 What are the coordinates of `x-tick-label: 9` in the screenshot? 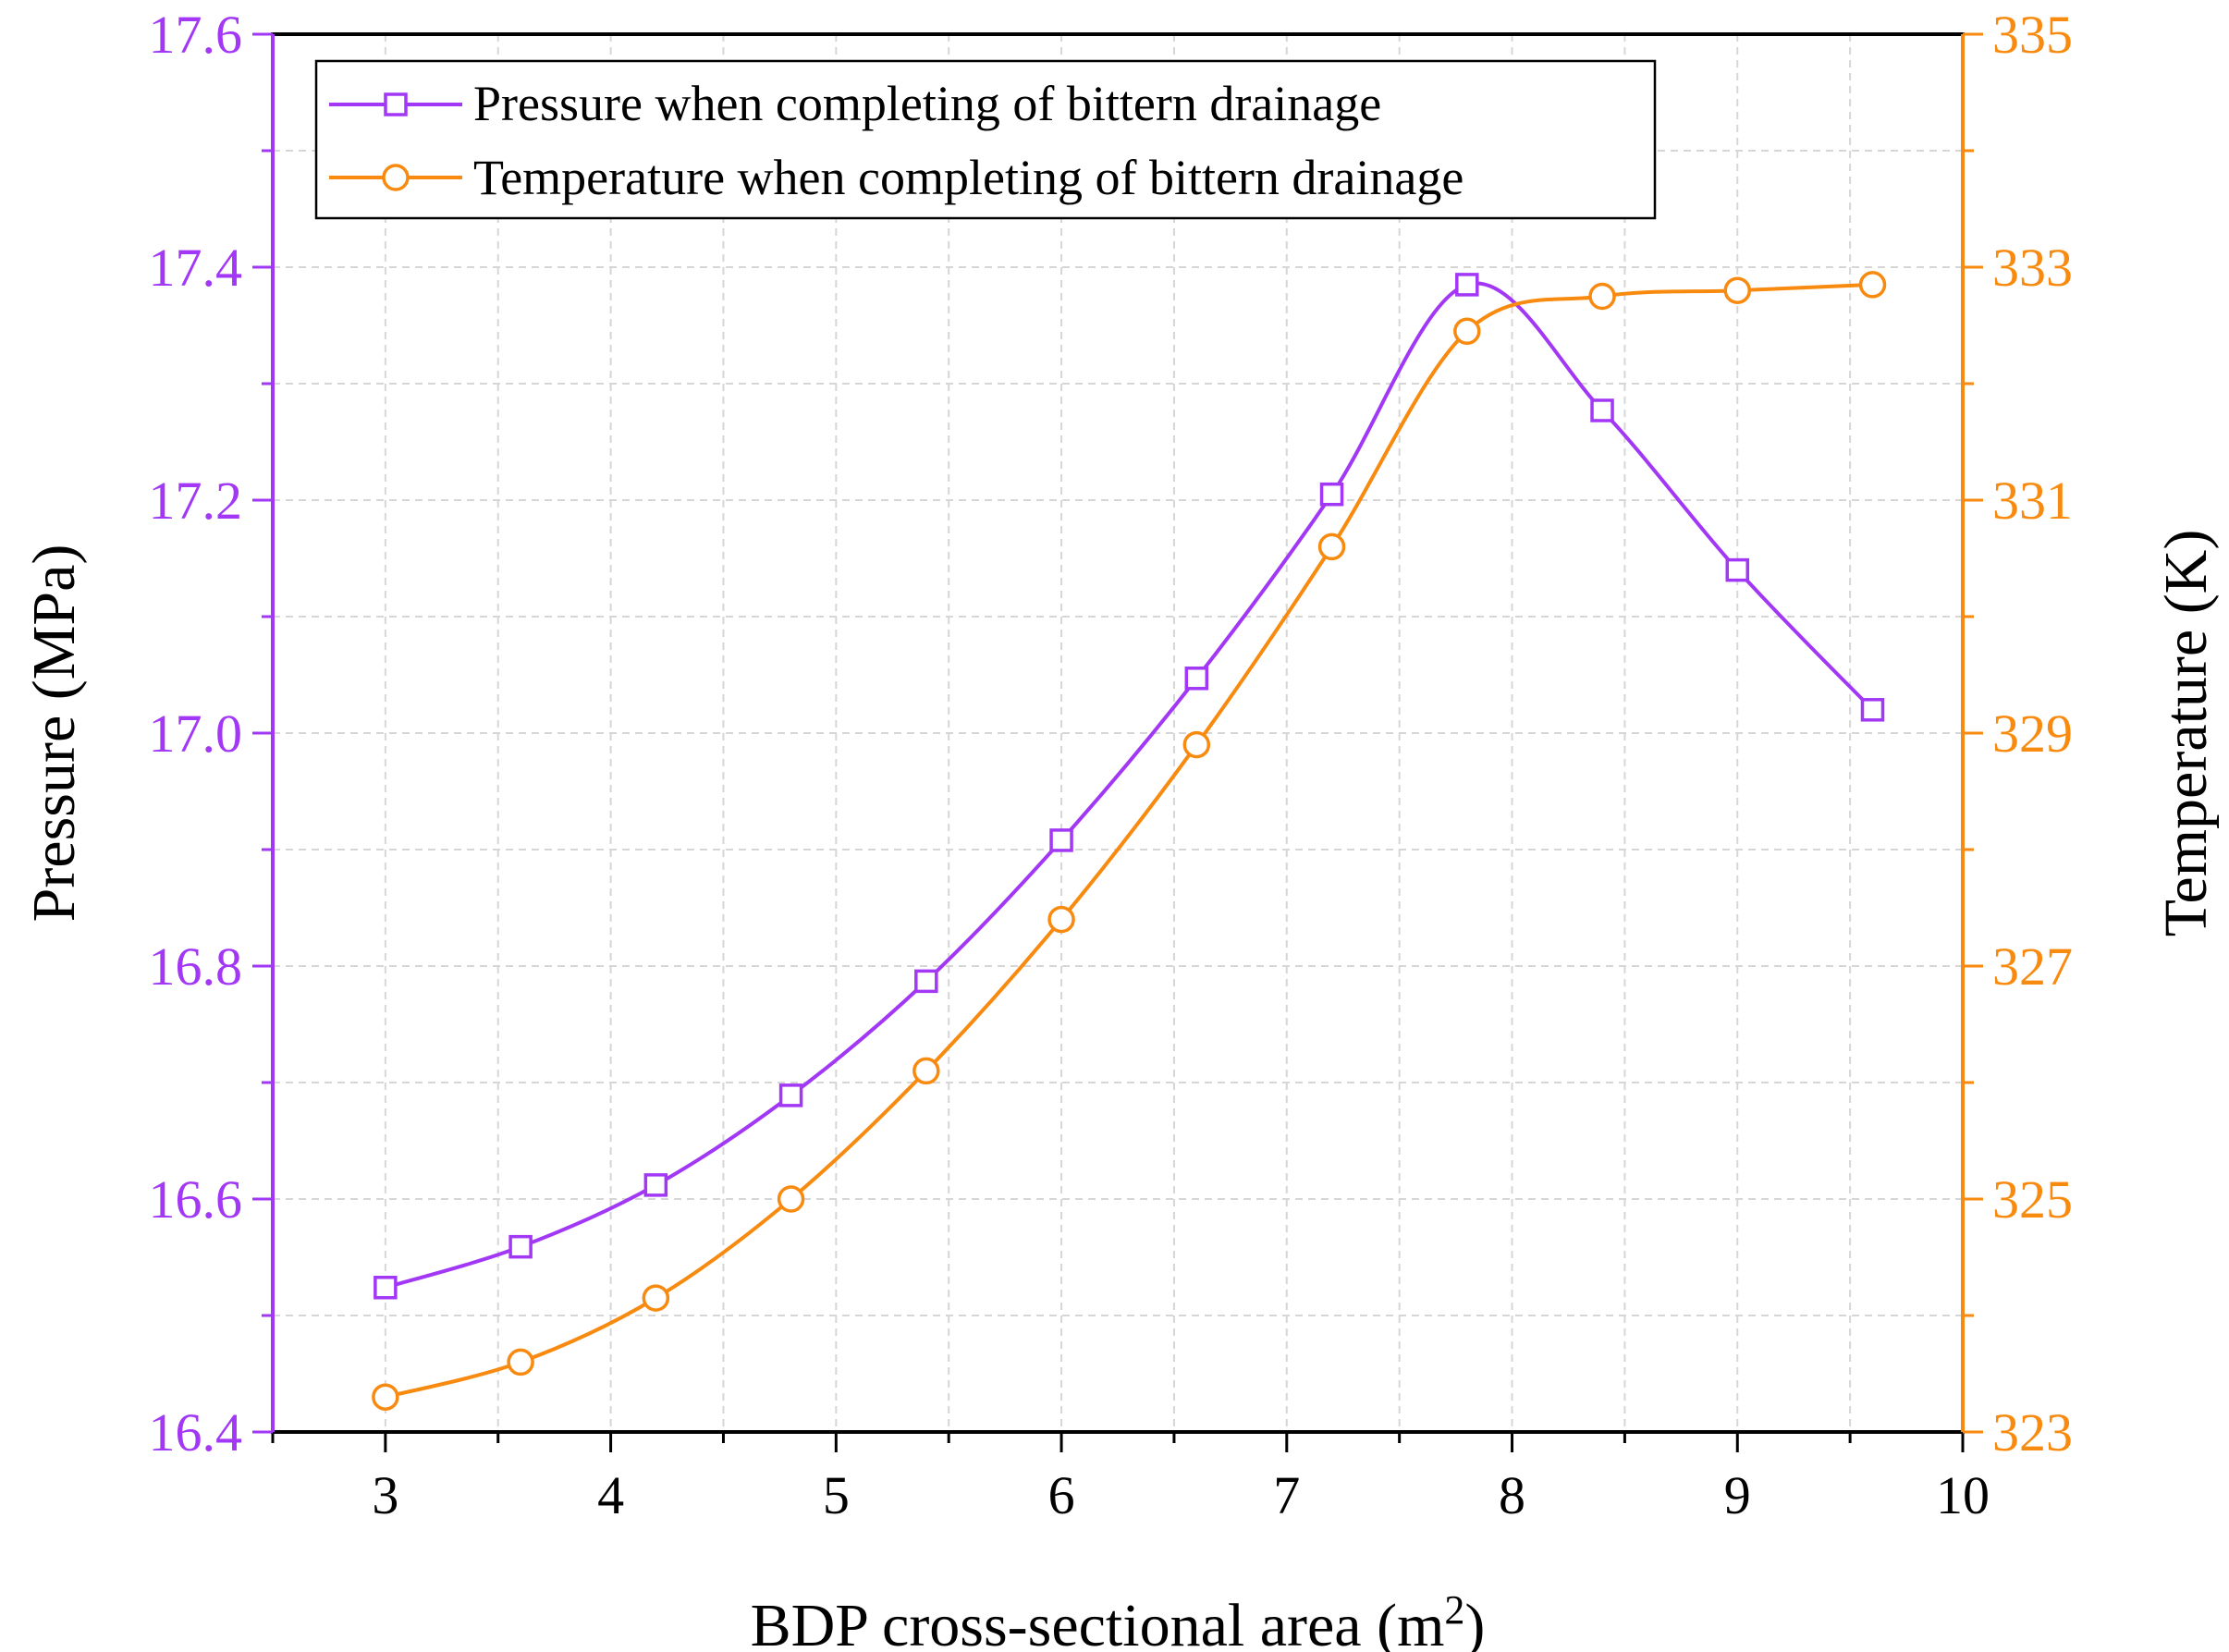 It's located at (1738, 1495).